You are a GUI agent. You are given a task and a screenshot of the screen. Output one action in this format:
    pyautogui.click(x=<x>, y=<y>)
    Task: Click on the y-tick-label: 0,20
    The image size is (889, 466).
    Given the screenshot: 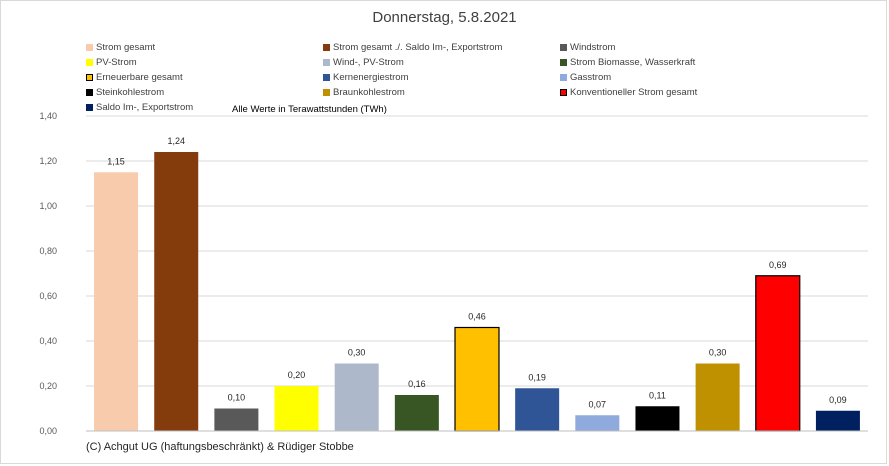 What is the action you would take?
    pyautogui.click(x=48, y=386)
    